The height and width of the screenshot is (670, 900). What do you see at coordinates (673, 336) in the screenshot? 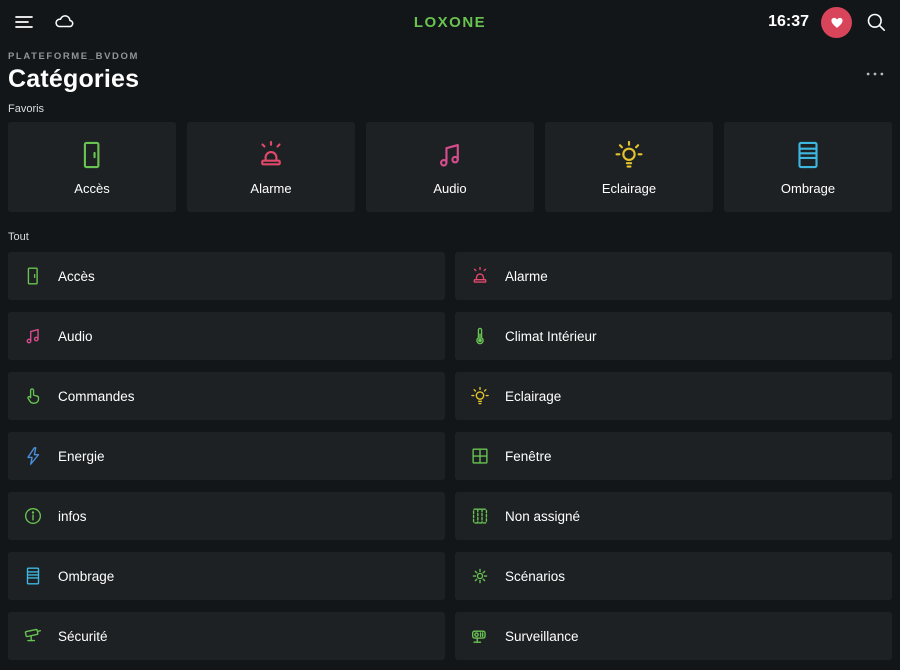
I see `category-item-climat: Climat Intérieur` at bounding box center [673, 336].